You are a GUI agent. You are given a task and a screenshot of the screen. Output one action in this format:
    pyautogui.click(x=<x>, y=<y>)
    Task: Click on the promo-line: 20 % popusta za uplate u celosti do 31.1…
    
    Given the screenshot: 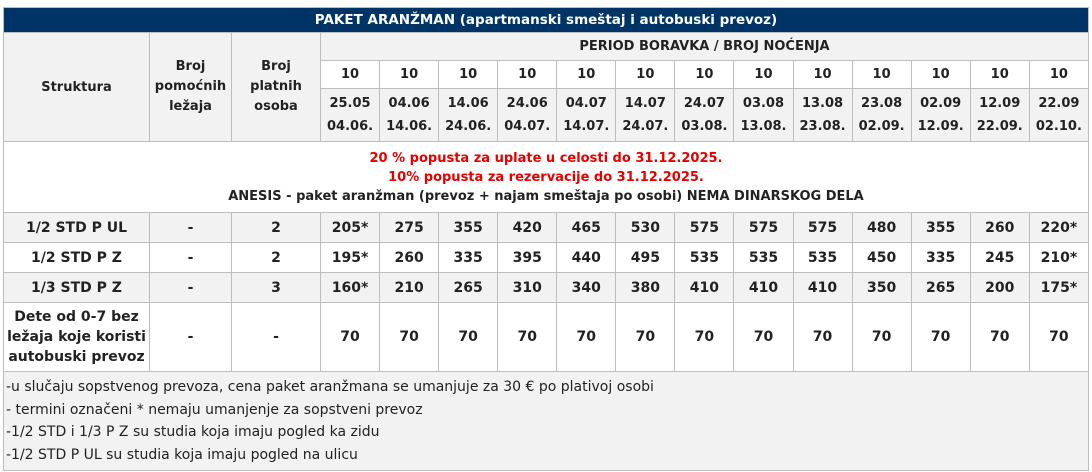 What is the action you would take?
    pyautogui.click(x=546, y=158)
    